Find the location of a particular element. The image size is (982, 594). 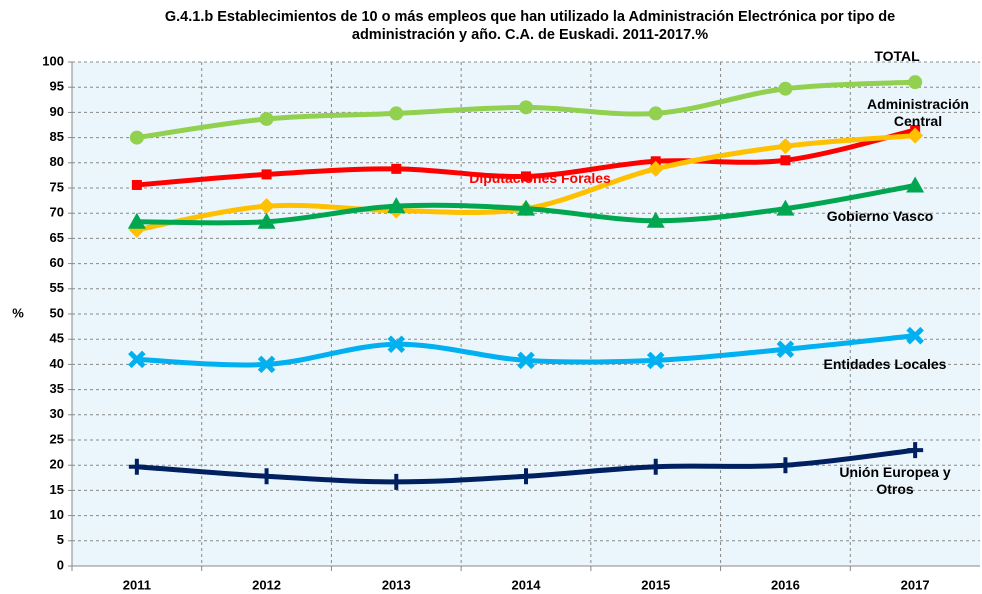

y-tick-label: 15 is located at coordinates (57, 489).